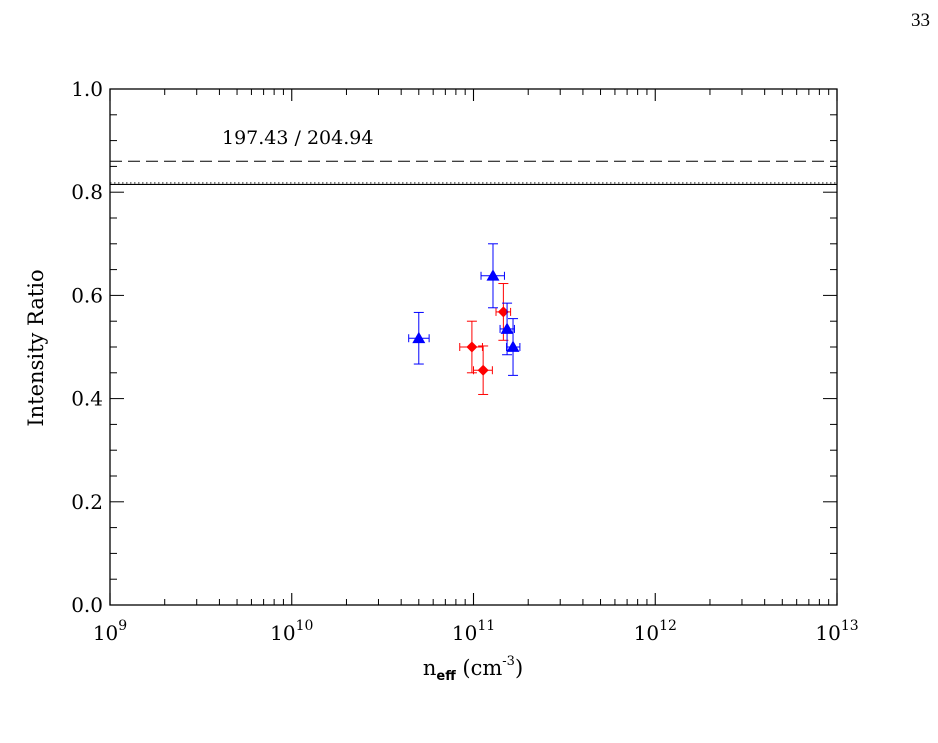 The width and height of the screenshot is (938, 743). I want to click on x-tick-label: 1010, so click(291, 631).